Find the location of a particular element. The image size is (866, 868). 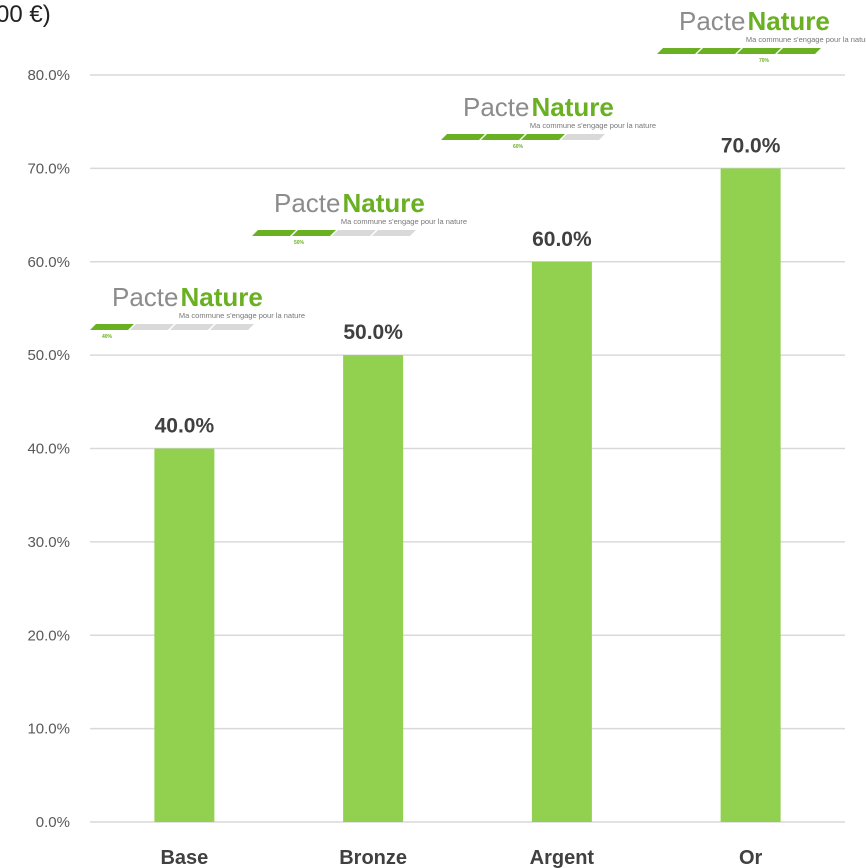

logo-level: 60% is located at coordinates (518, 147).